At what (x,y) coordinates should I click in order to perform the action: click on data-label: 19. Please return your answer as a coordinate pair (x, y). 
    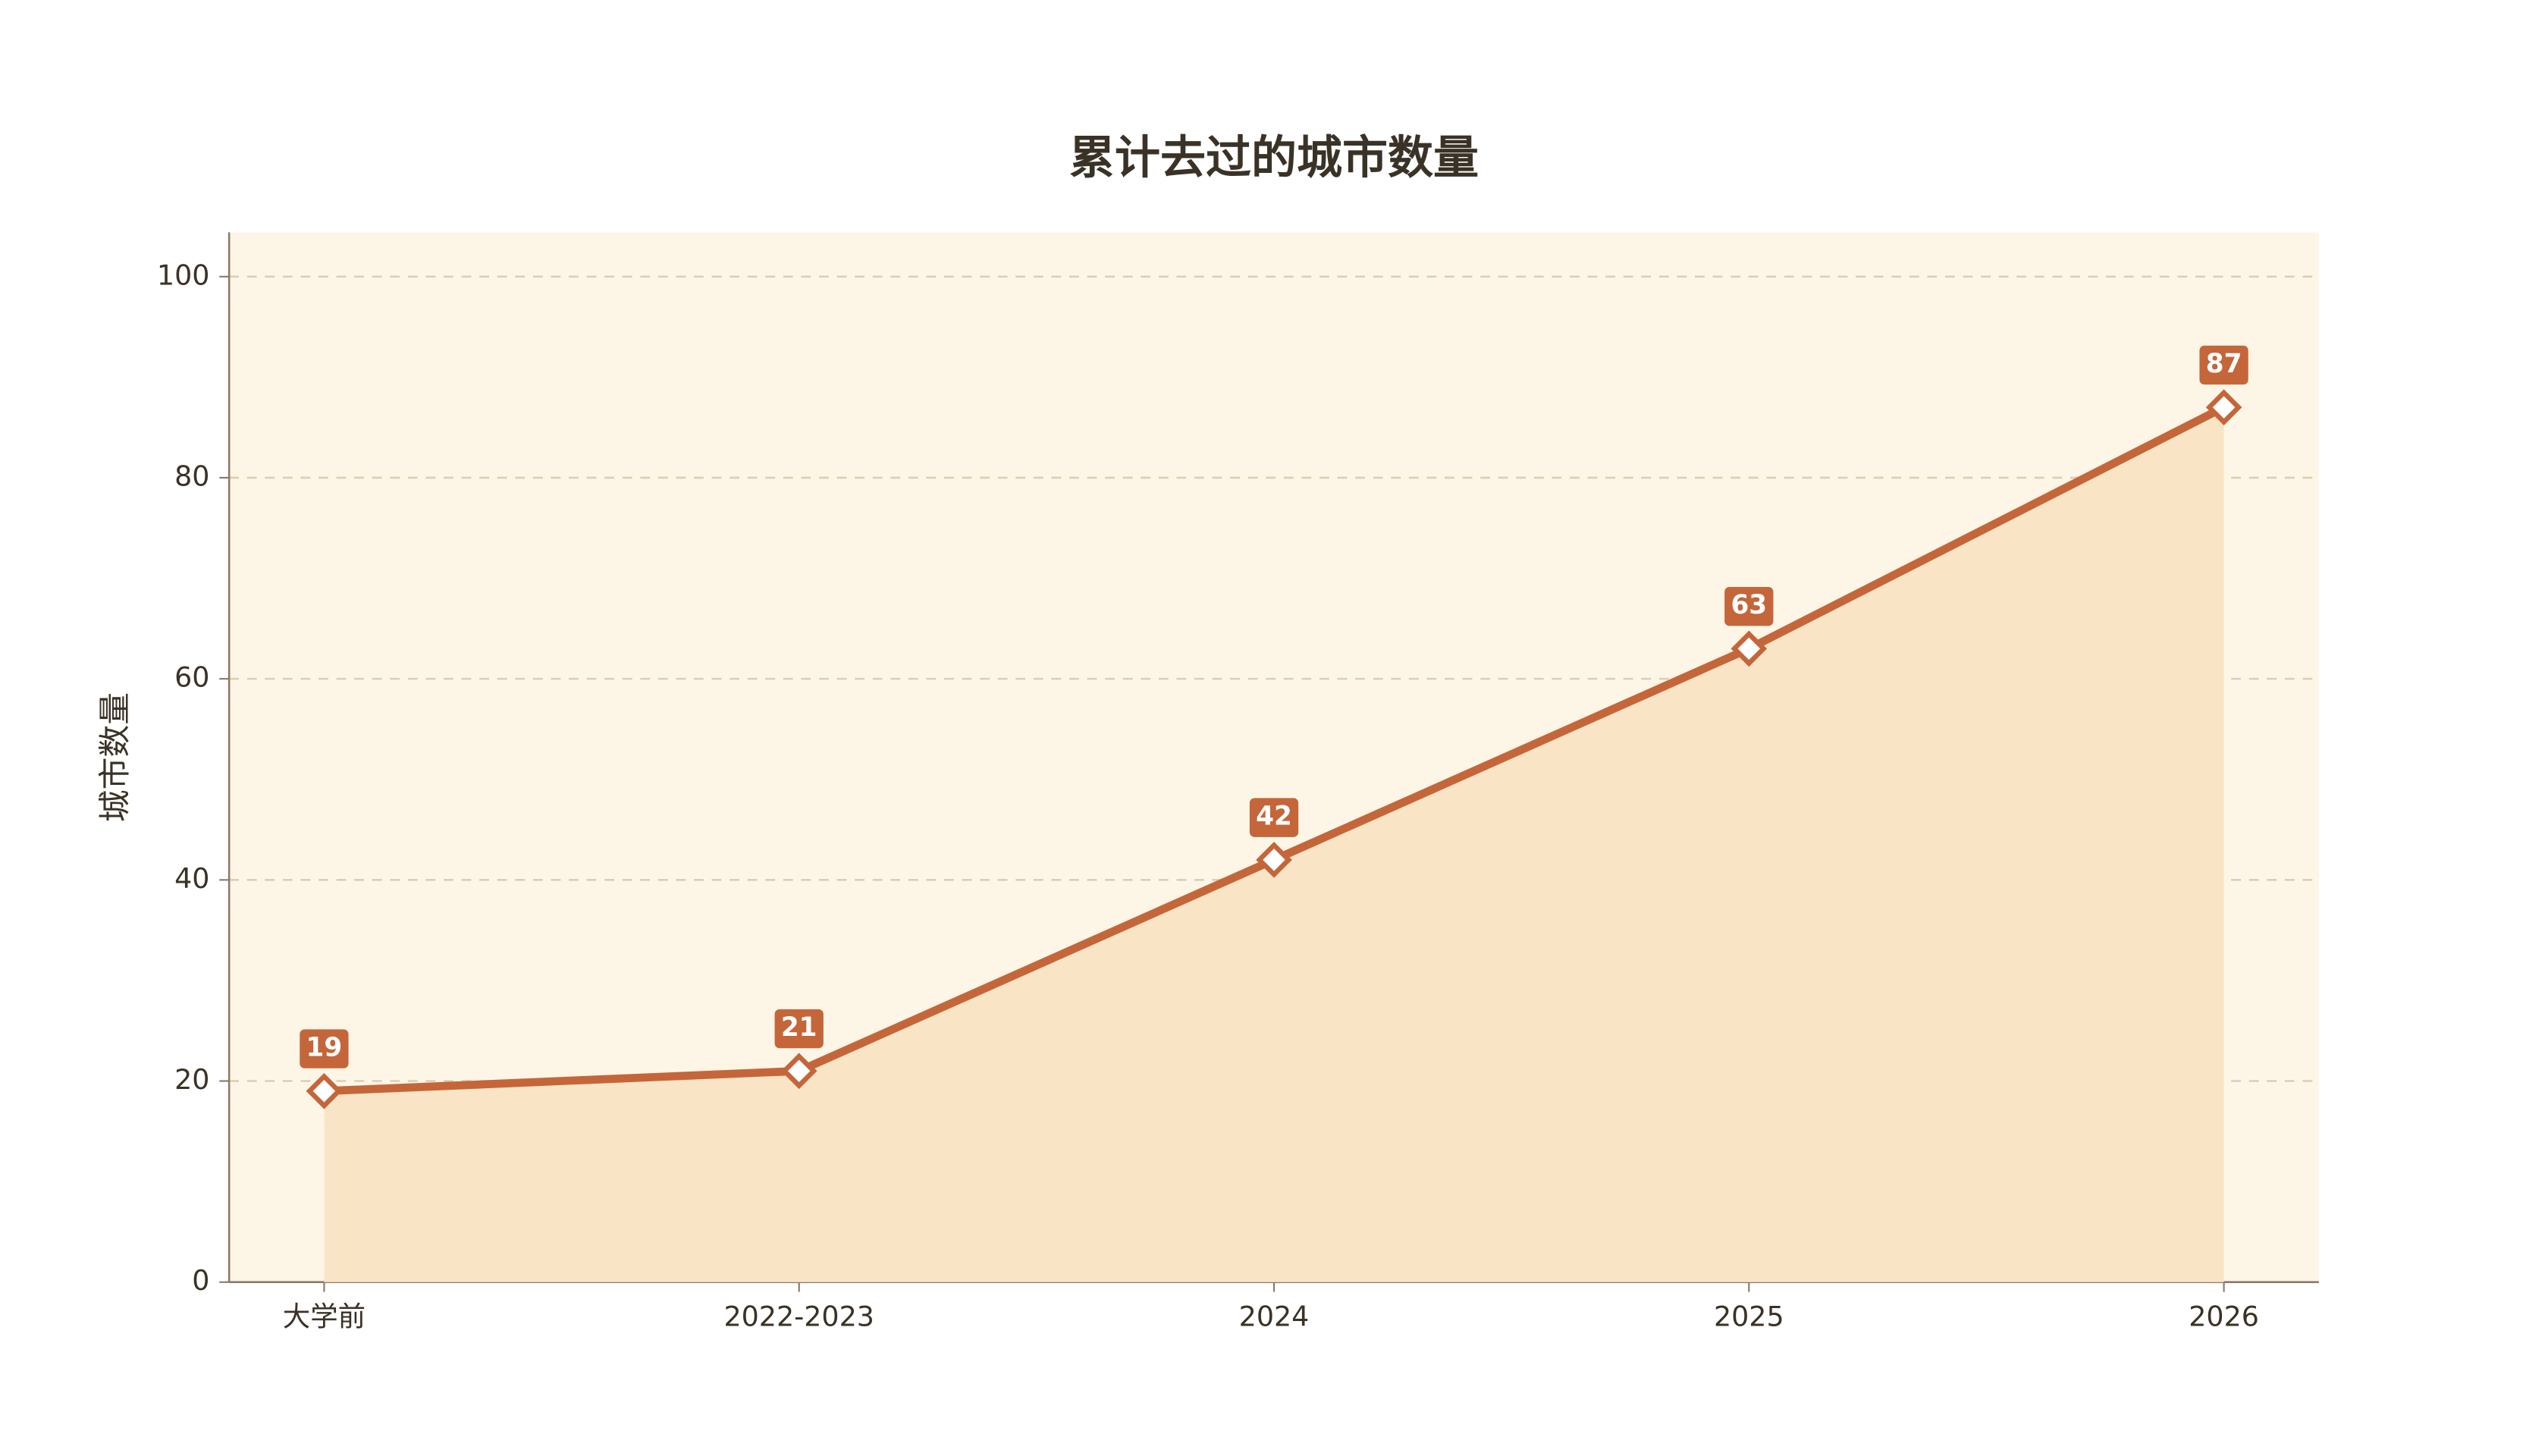
    Looking at the image, I should click on (324, 1048).